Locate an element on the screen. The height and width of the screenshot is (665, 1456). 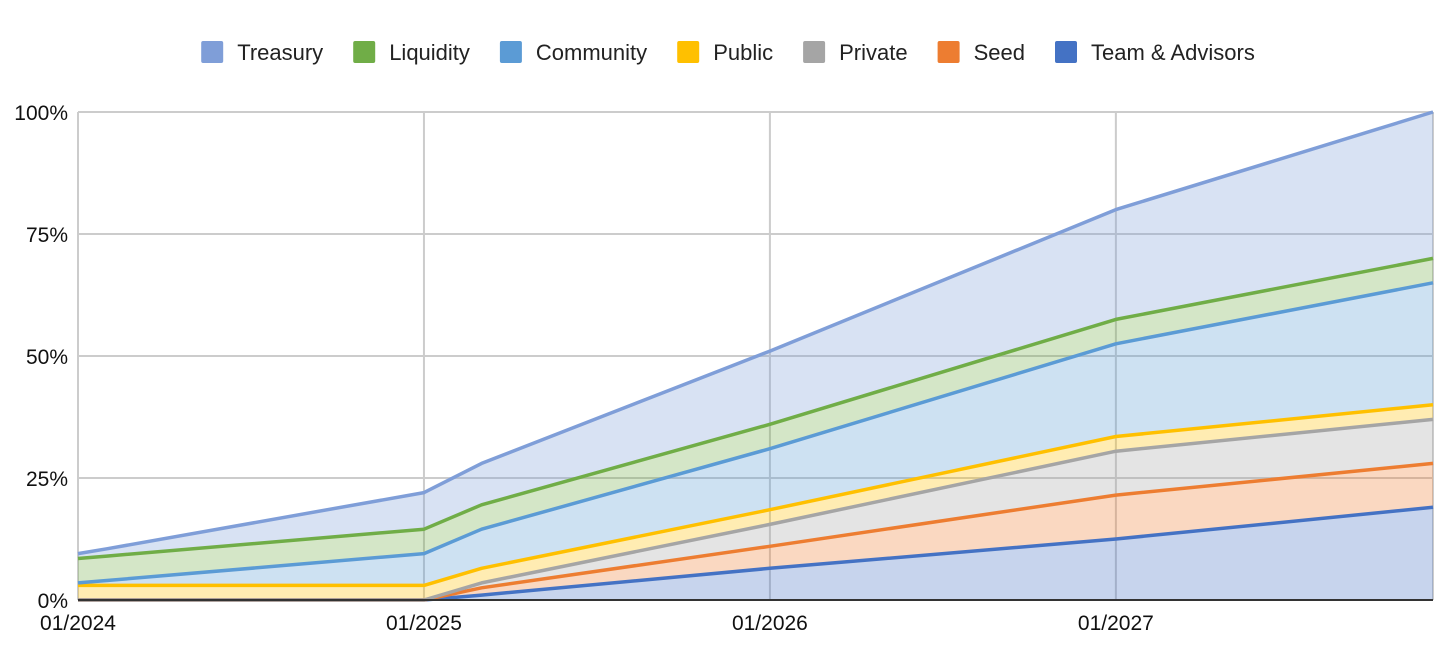
legend-label-community: Community is located at coordinates (591, 52).